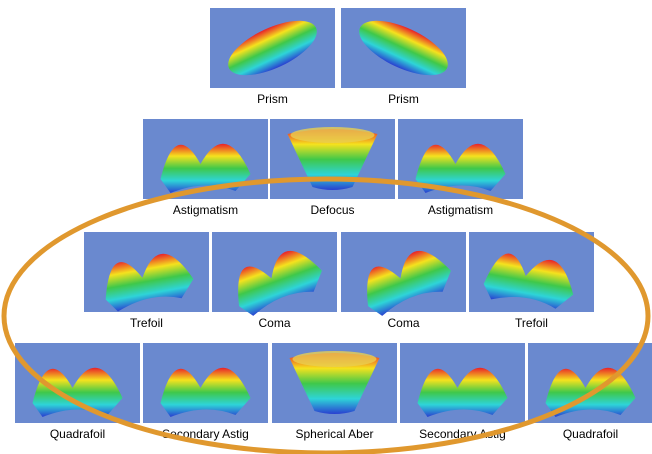 The height and width of the screenshot is (454, 652). I want to click on panel-label: Spherical Aber, so click(334, 434).